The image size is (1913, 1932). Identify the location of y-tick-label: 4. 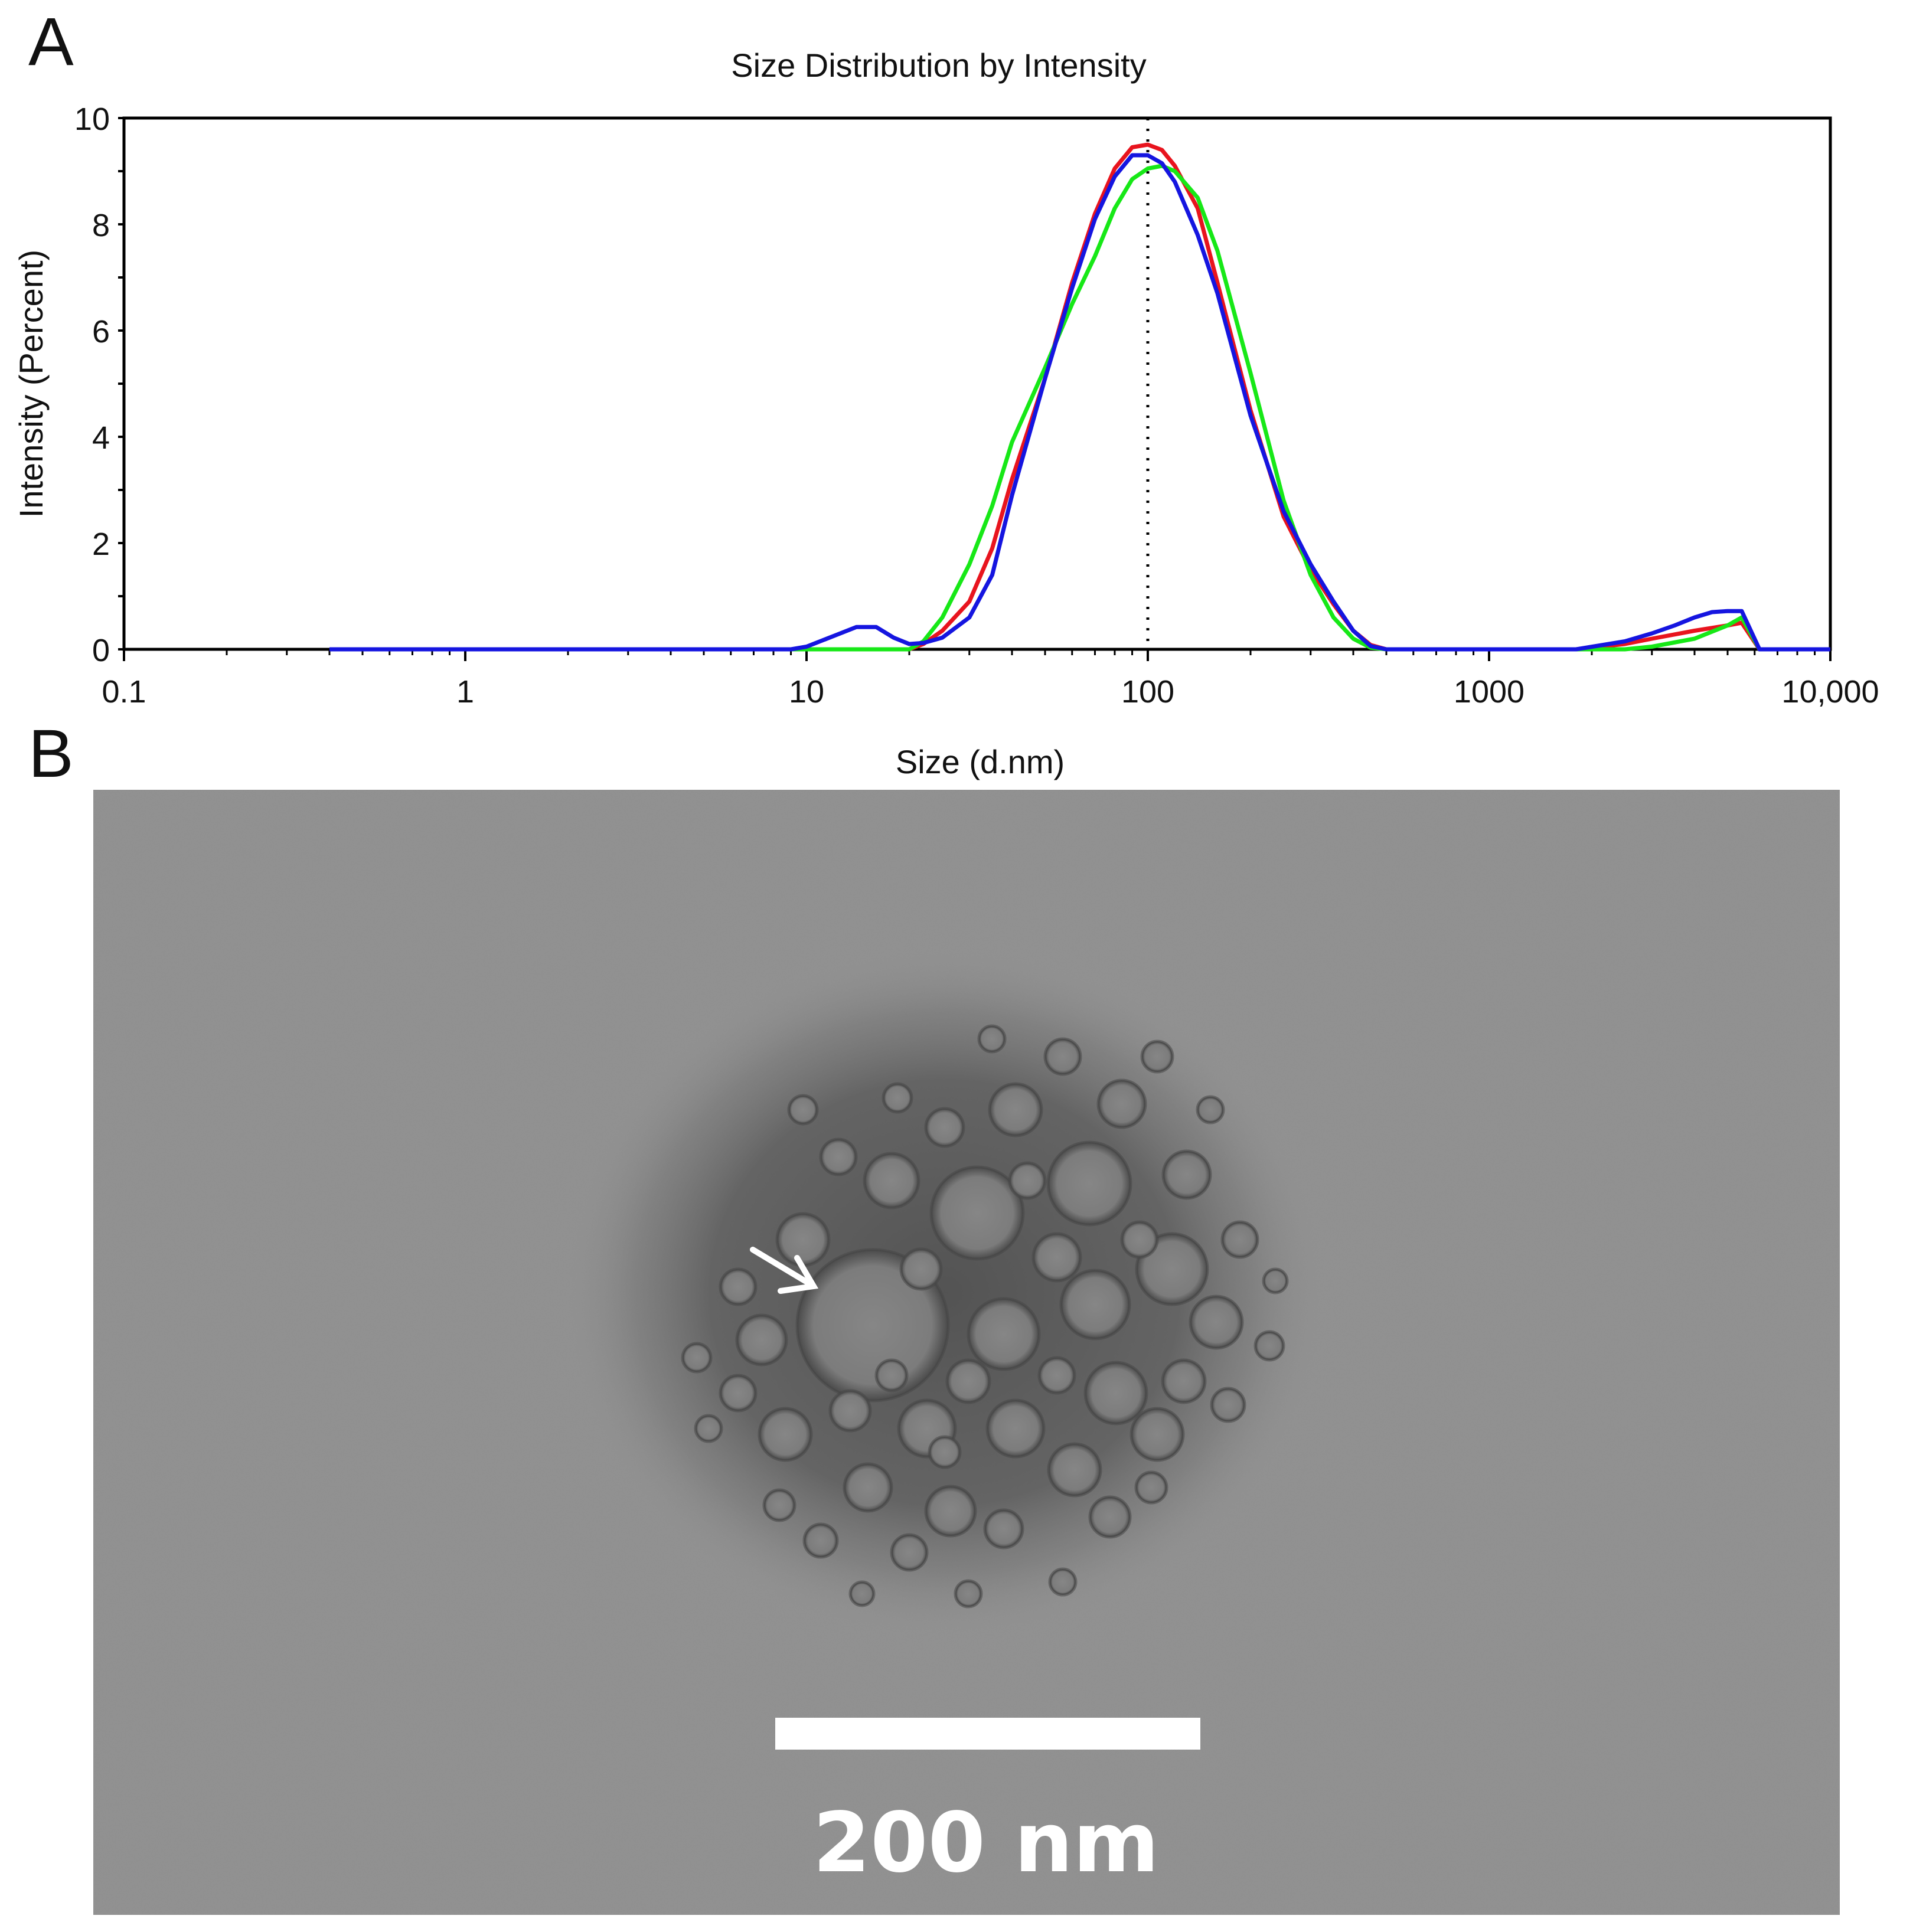
(101, 438).